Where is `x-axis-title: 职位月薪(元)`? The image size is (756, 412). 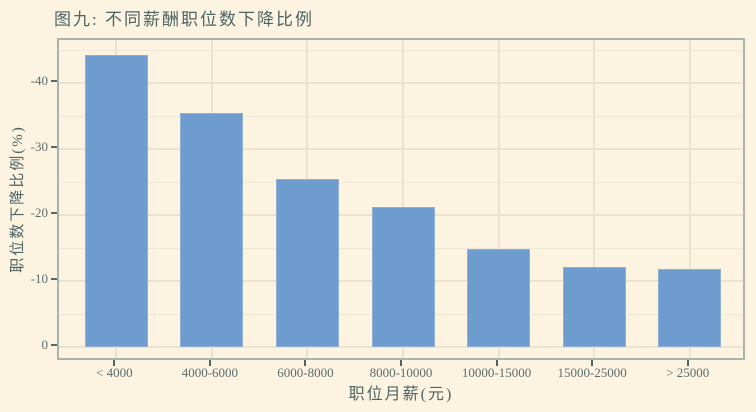
x-axis-title: 职位月薪(元) is located at coordinates (401, 394).